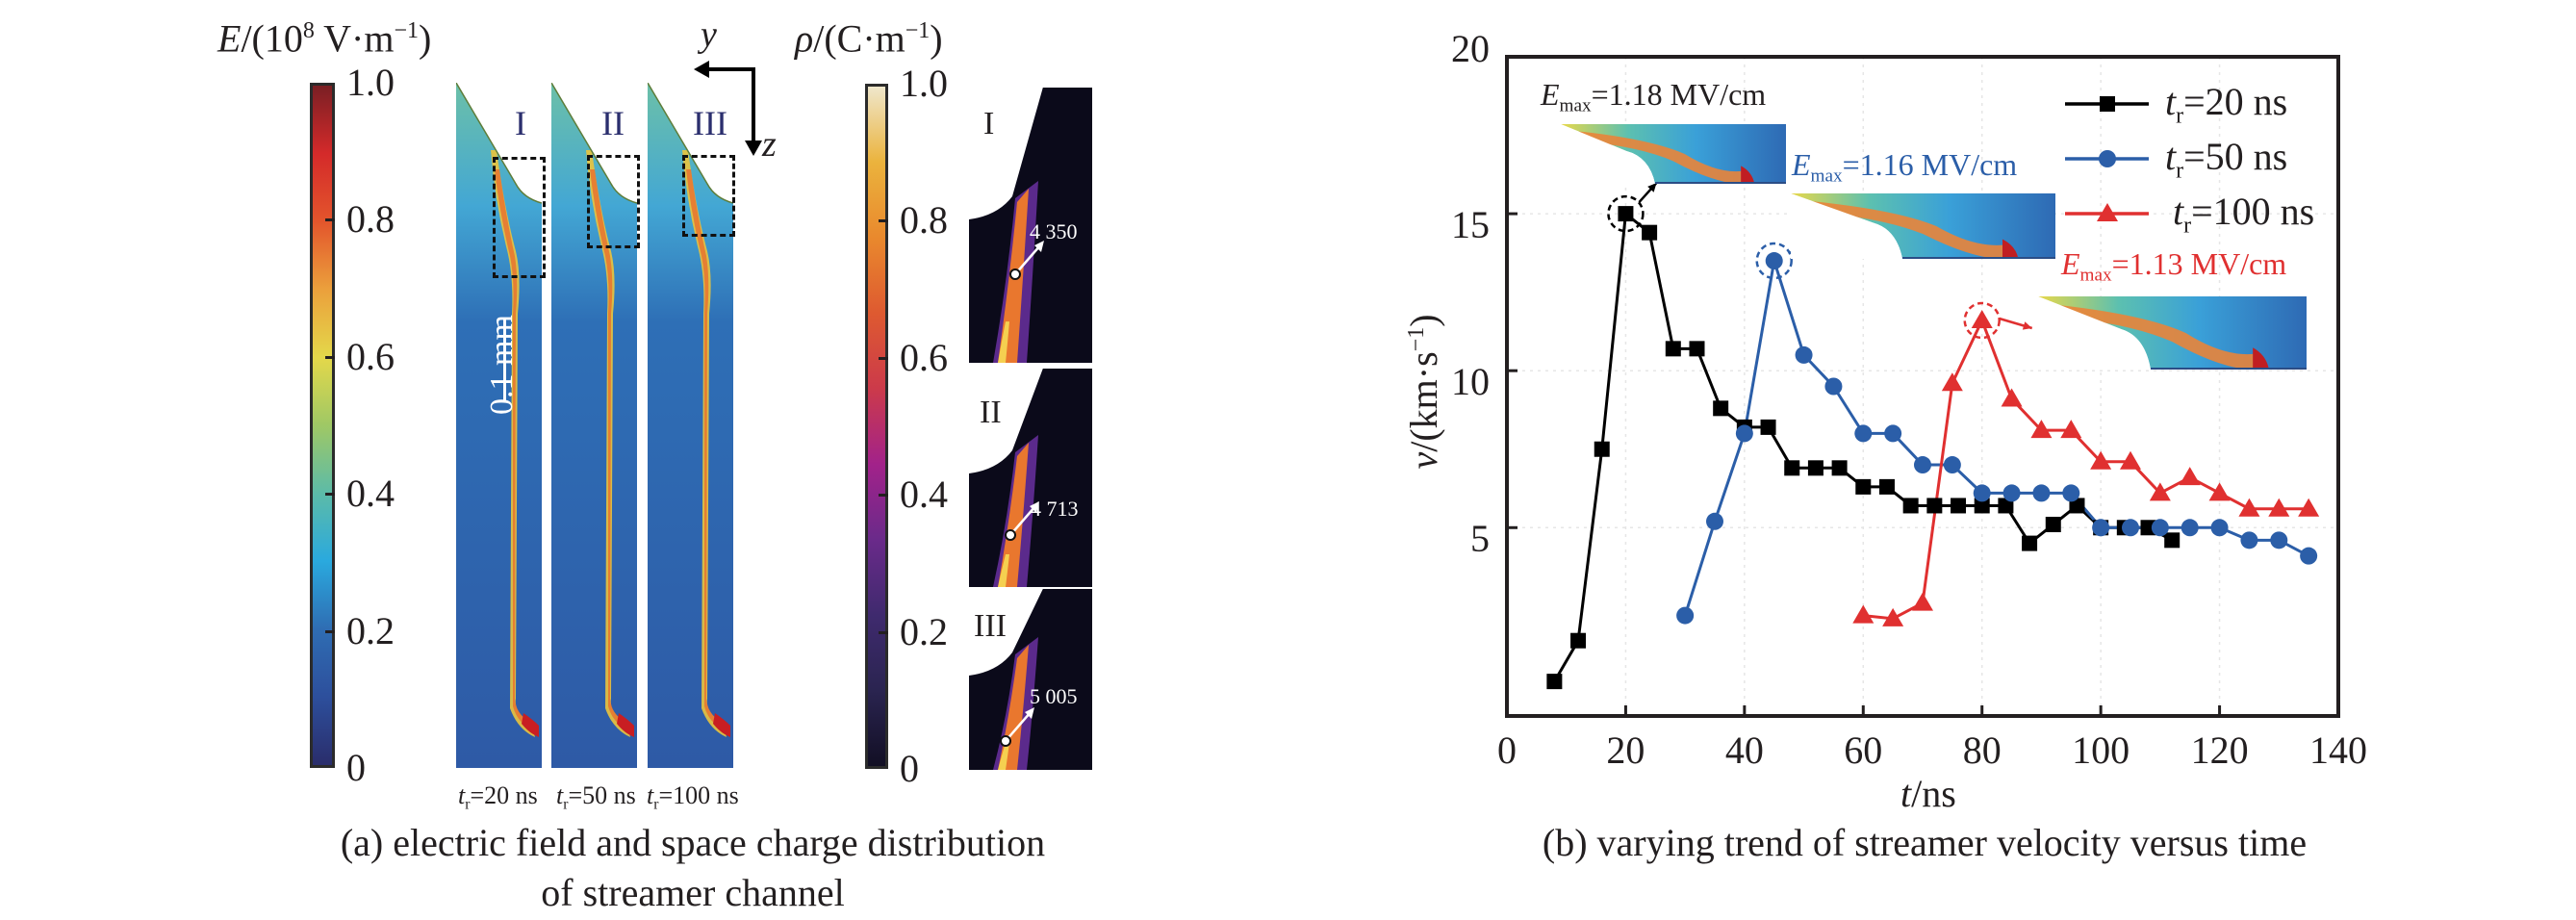  Describe the element at coordinates (354, 38) in the screenshot. I see `e-title-unit: V·m` at that location.